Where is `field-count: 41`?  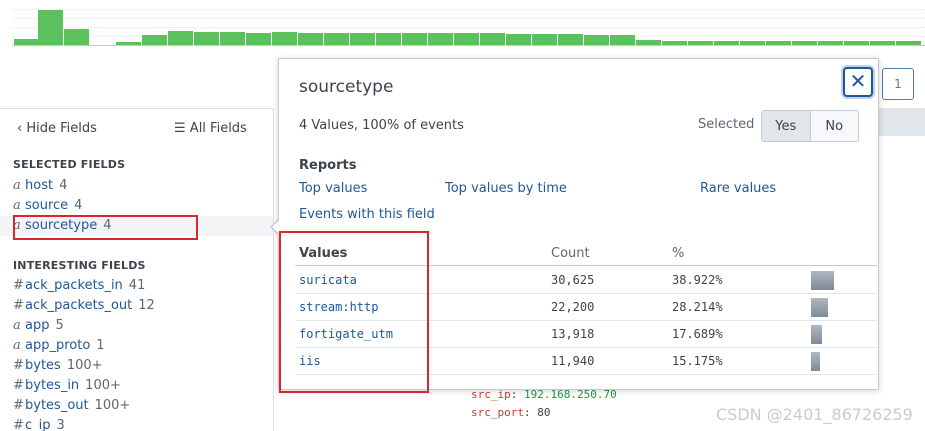
field-count: 41 is located at coordinates (137, 285).